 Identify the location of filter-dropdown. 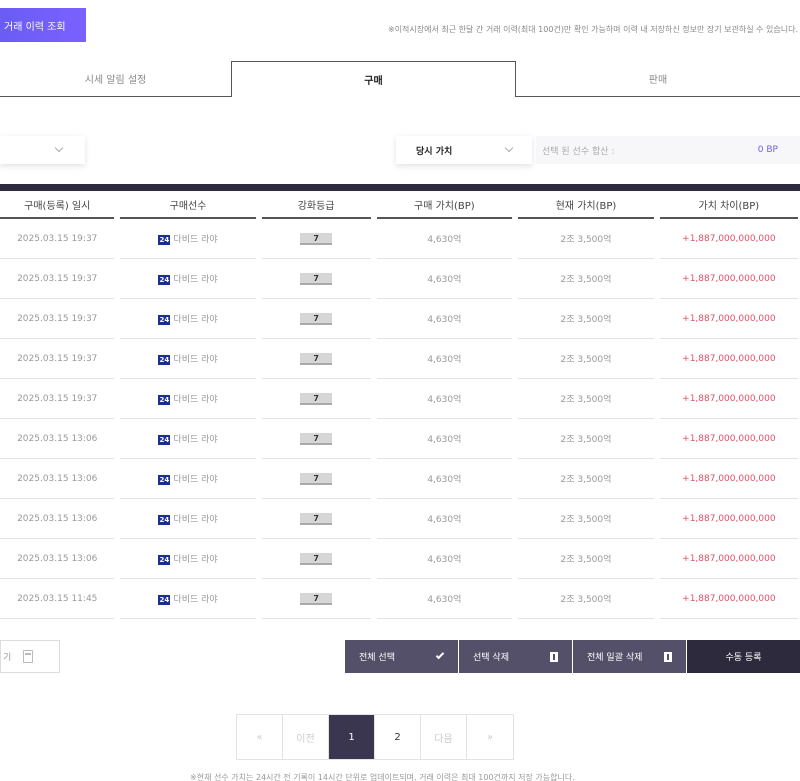
(42, 150).